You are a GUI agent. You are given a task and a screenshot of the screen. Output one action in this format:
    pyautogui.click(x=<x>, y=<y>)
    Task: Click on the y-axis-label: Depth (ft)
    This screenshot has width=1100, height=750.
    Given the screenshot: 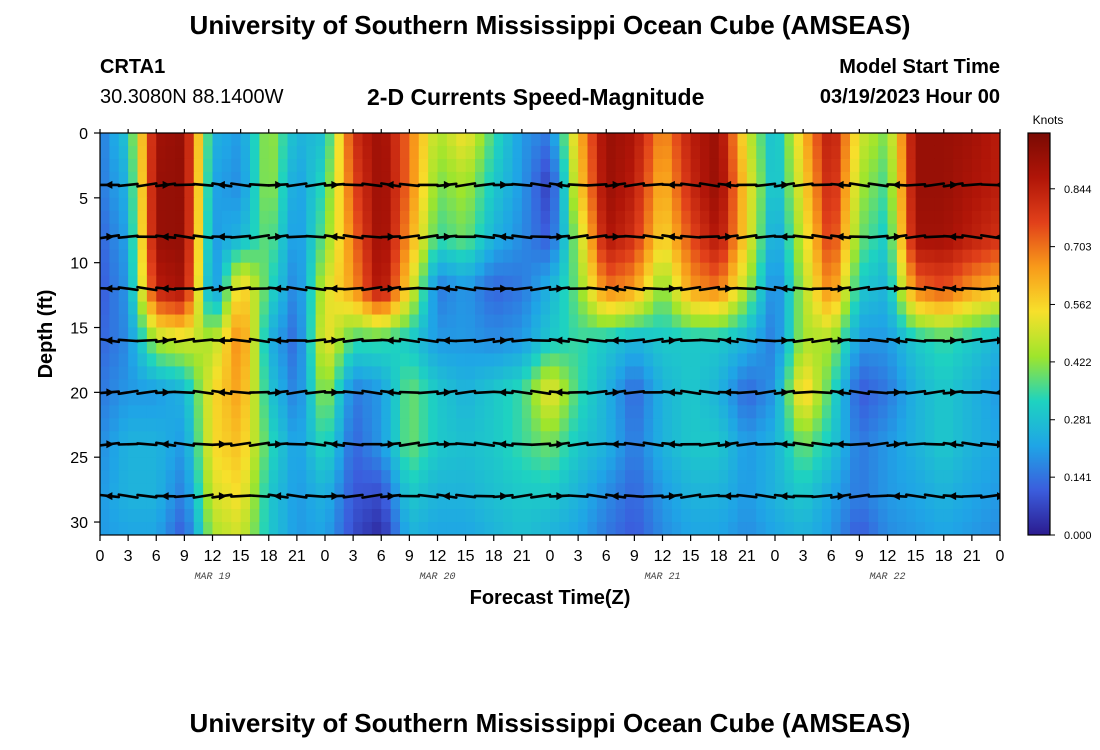 What is the action you would take?
    pyautogui.click(x=46, y=334)
    